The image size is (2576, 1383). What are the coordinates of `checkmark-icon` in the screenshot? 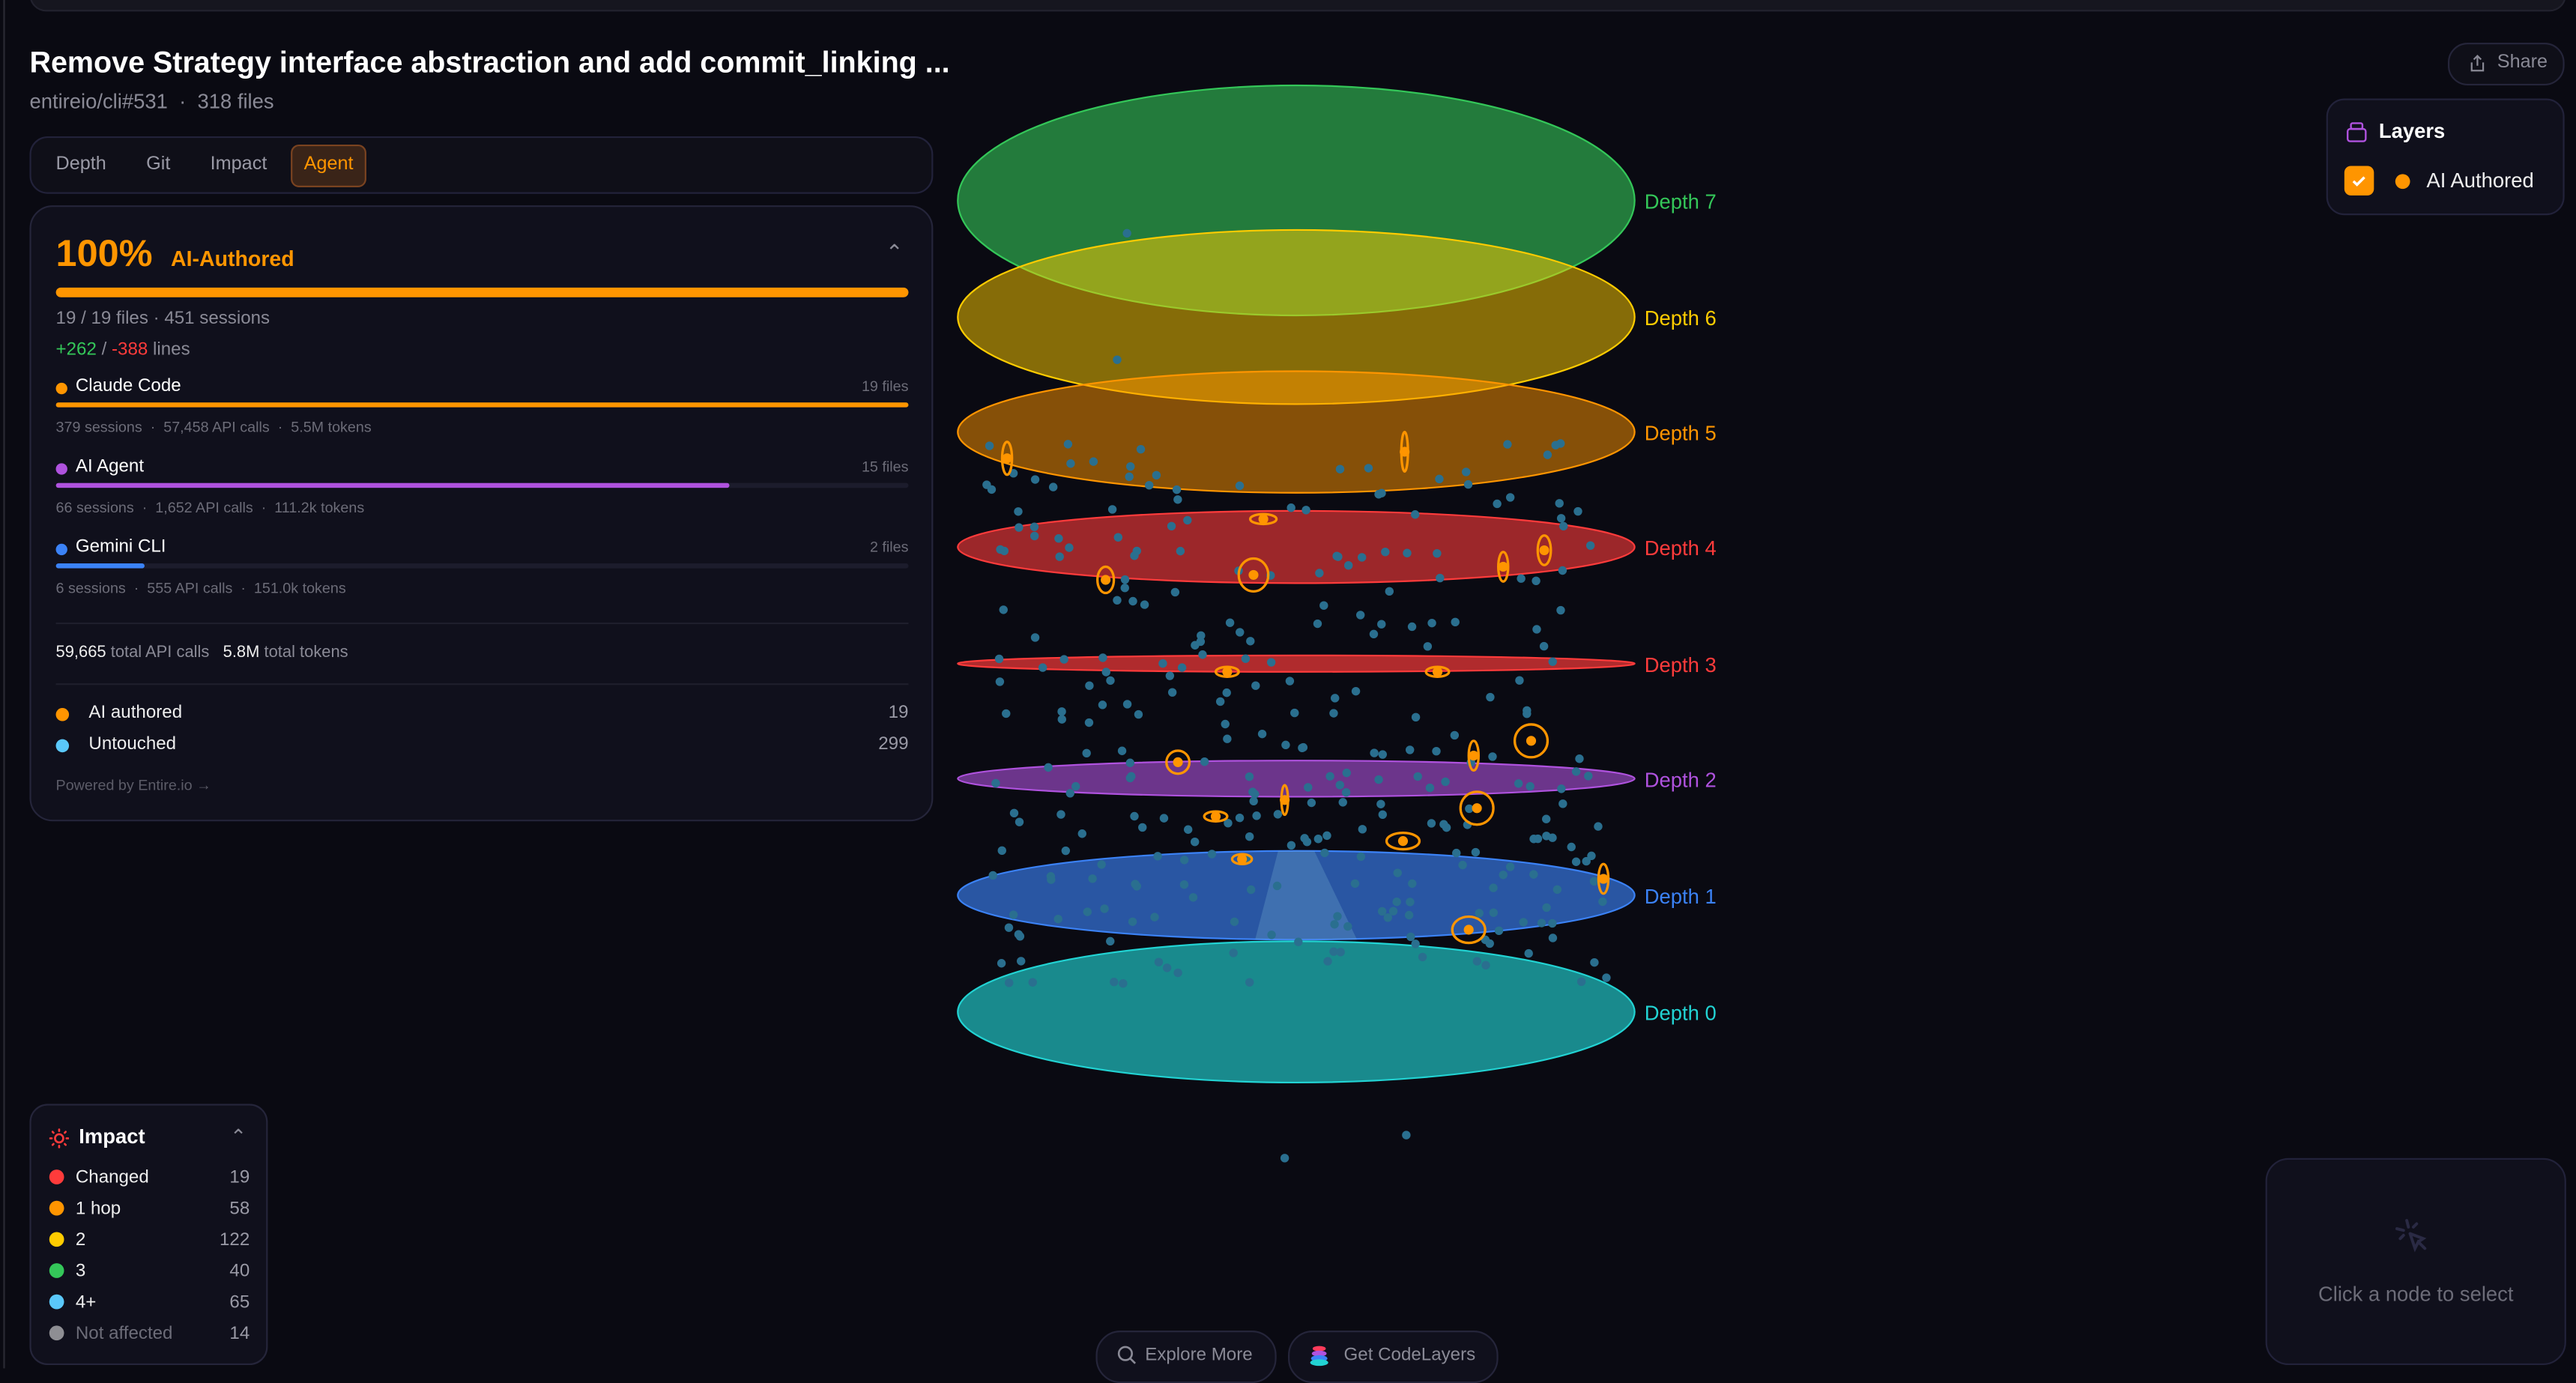 It's located at (2358, 181).